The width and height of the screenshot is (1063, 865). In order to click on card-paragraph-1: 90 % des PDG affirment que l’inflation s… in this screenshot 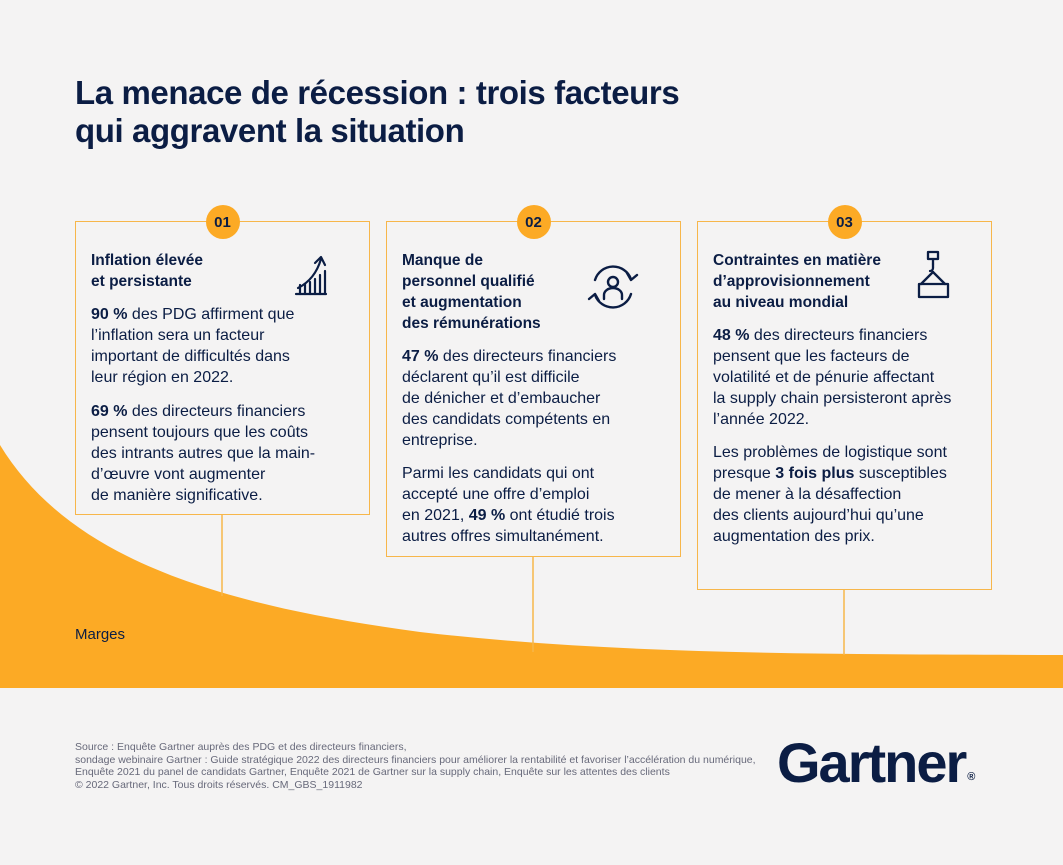, I will do `click(193, 346)`.